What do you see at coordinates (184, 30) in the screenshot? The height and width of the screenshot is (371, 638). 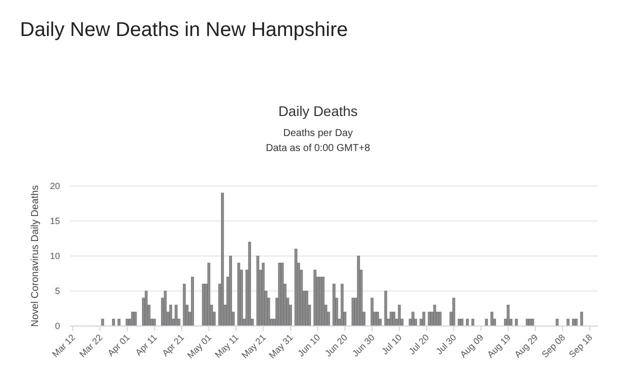 I see `chart-title: Daily New Deaths in New Hampshire` at bounding box center [184, 30].